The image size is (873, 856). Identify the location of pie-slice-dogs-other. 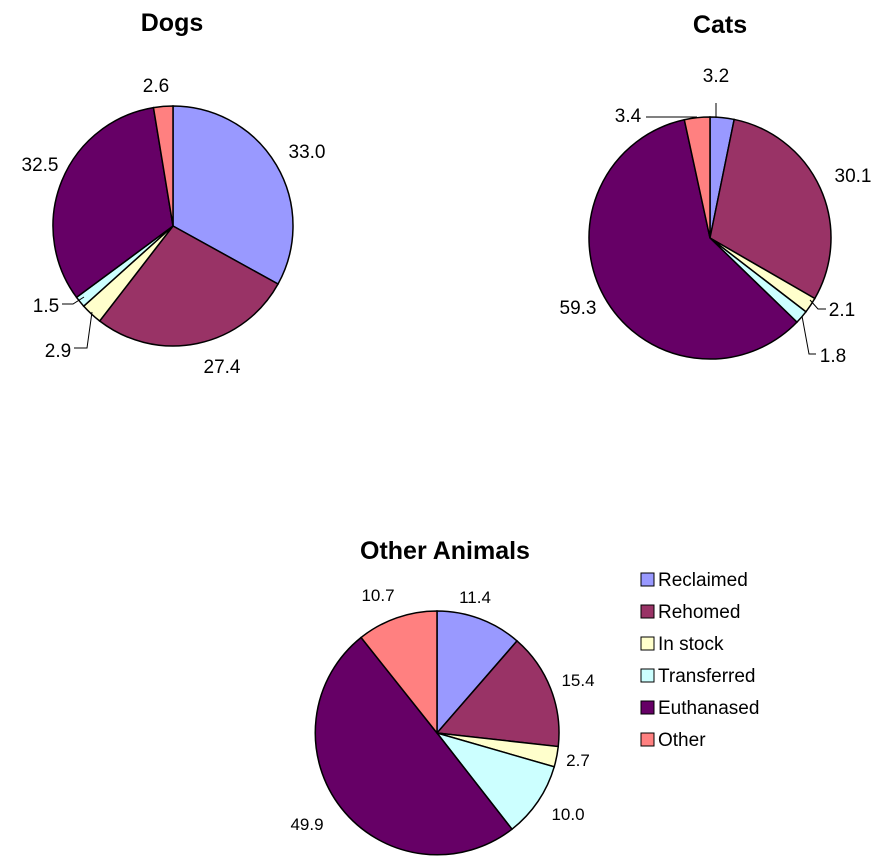
(163, 166).